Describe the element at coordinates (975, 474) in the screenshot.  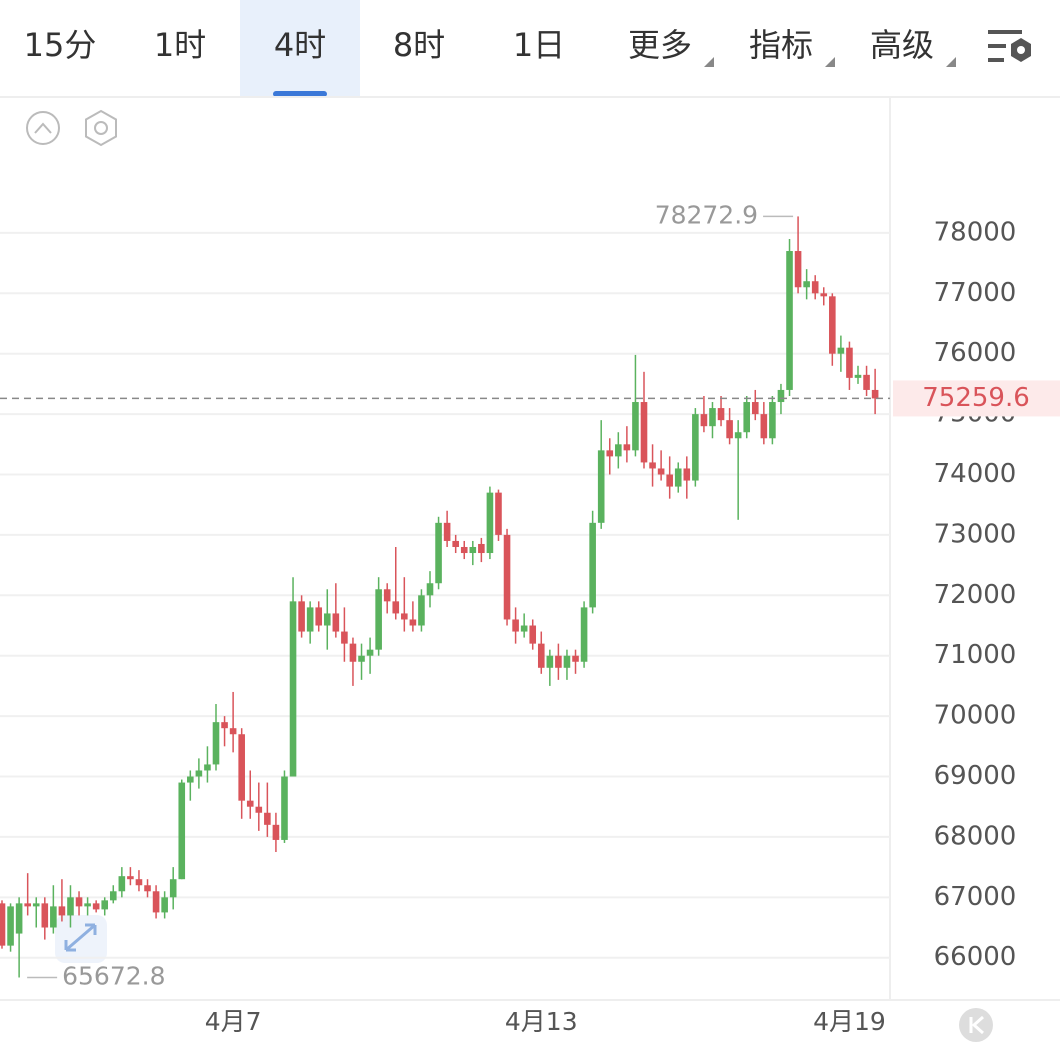
I see `y-tick-label: 74000` at that location.